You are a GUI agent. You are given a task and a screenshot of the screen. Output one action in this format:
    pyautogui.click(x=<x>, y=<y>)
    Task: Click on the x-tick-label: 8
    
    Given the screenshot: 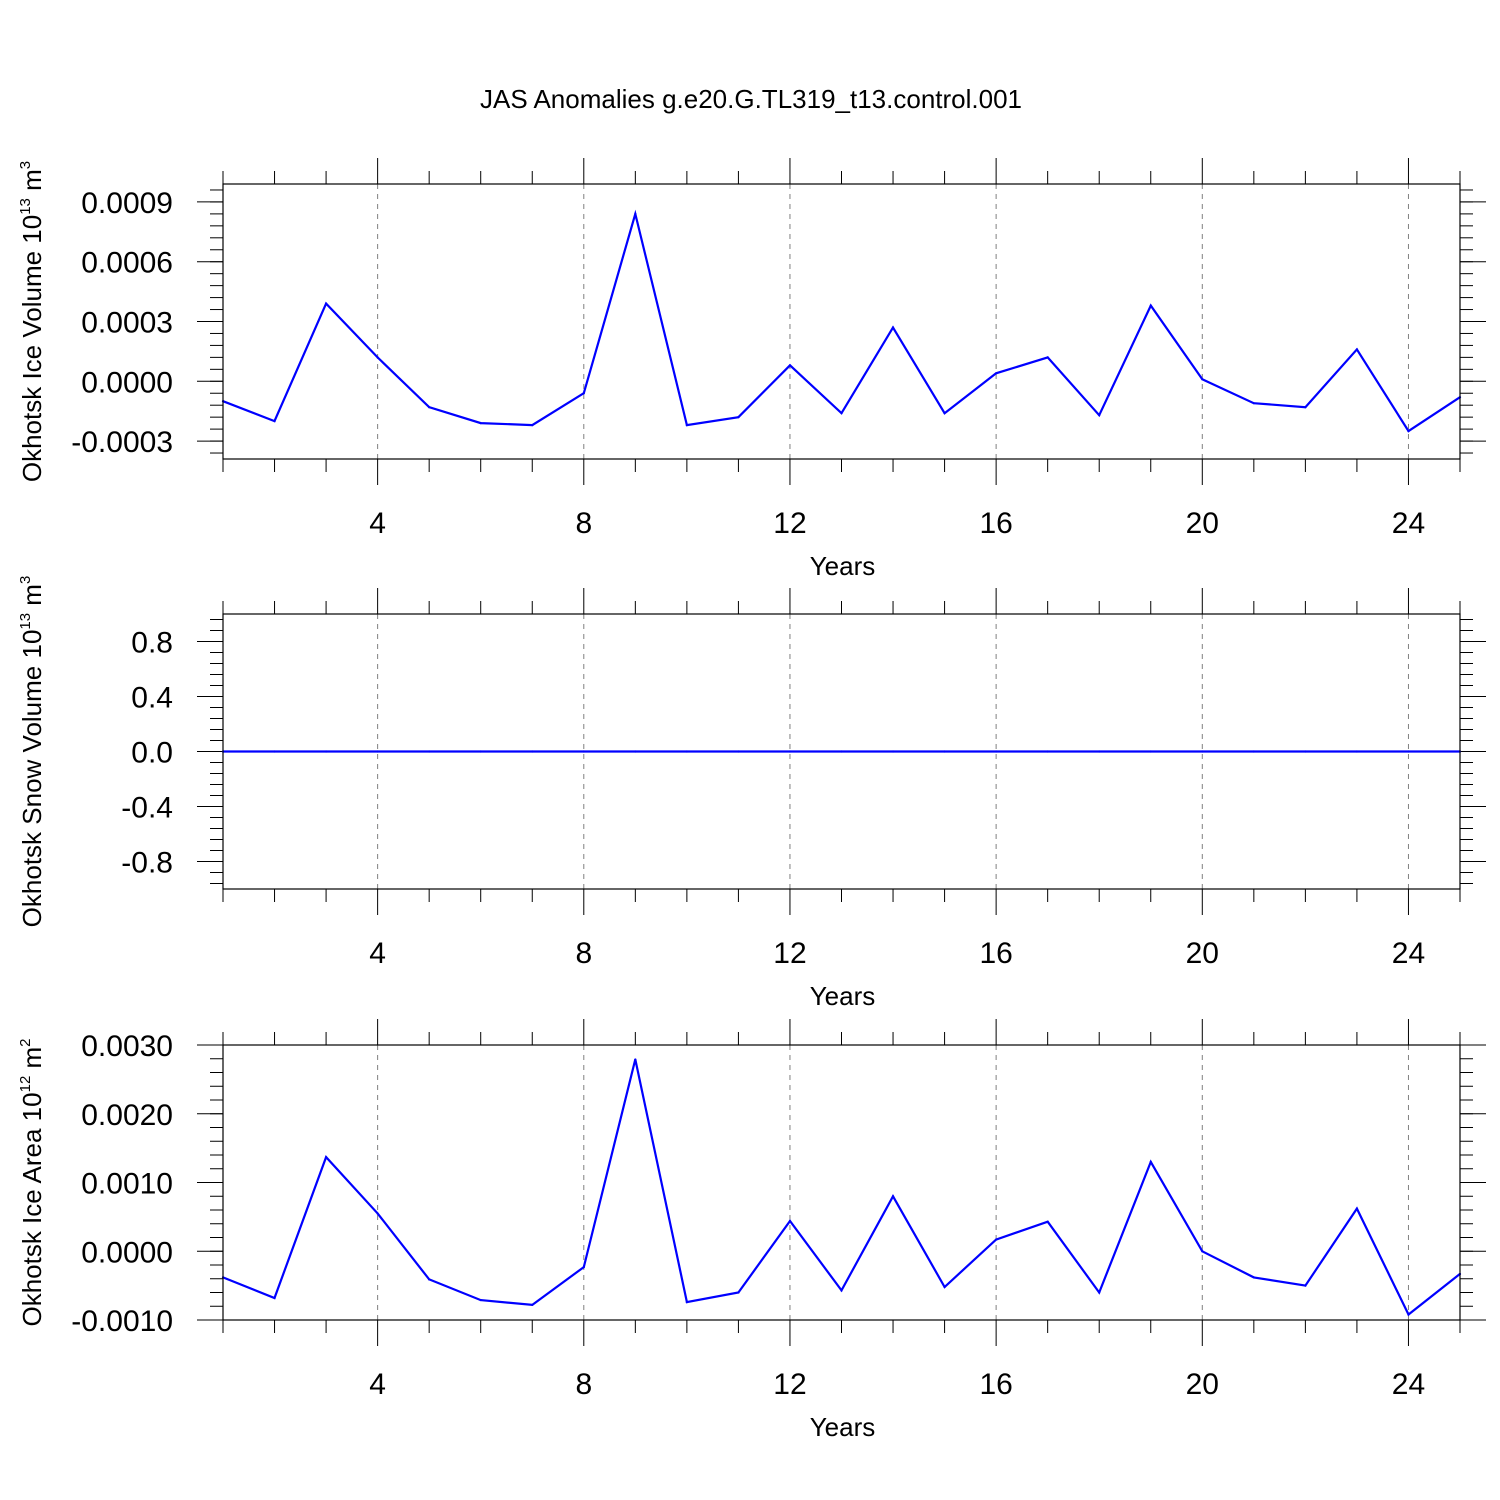 What is the action you would take?
    pyautogui.click(x=583, y=953)
    